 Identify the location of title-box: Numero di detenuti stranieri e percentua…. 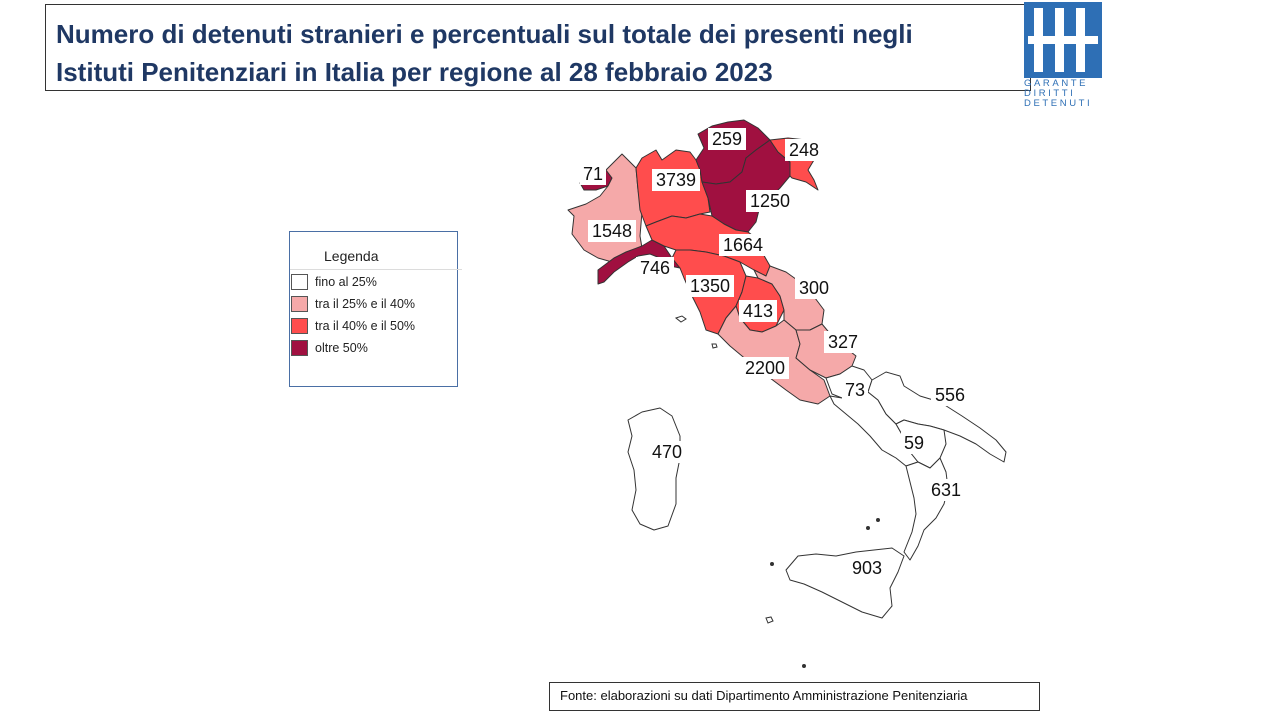
(538, 47).